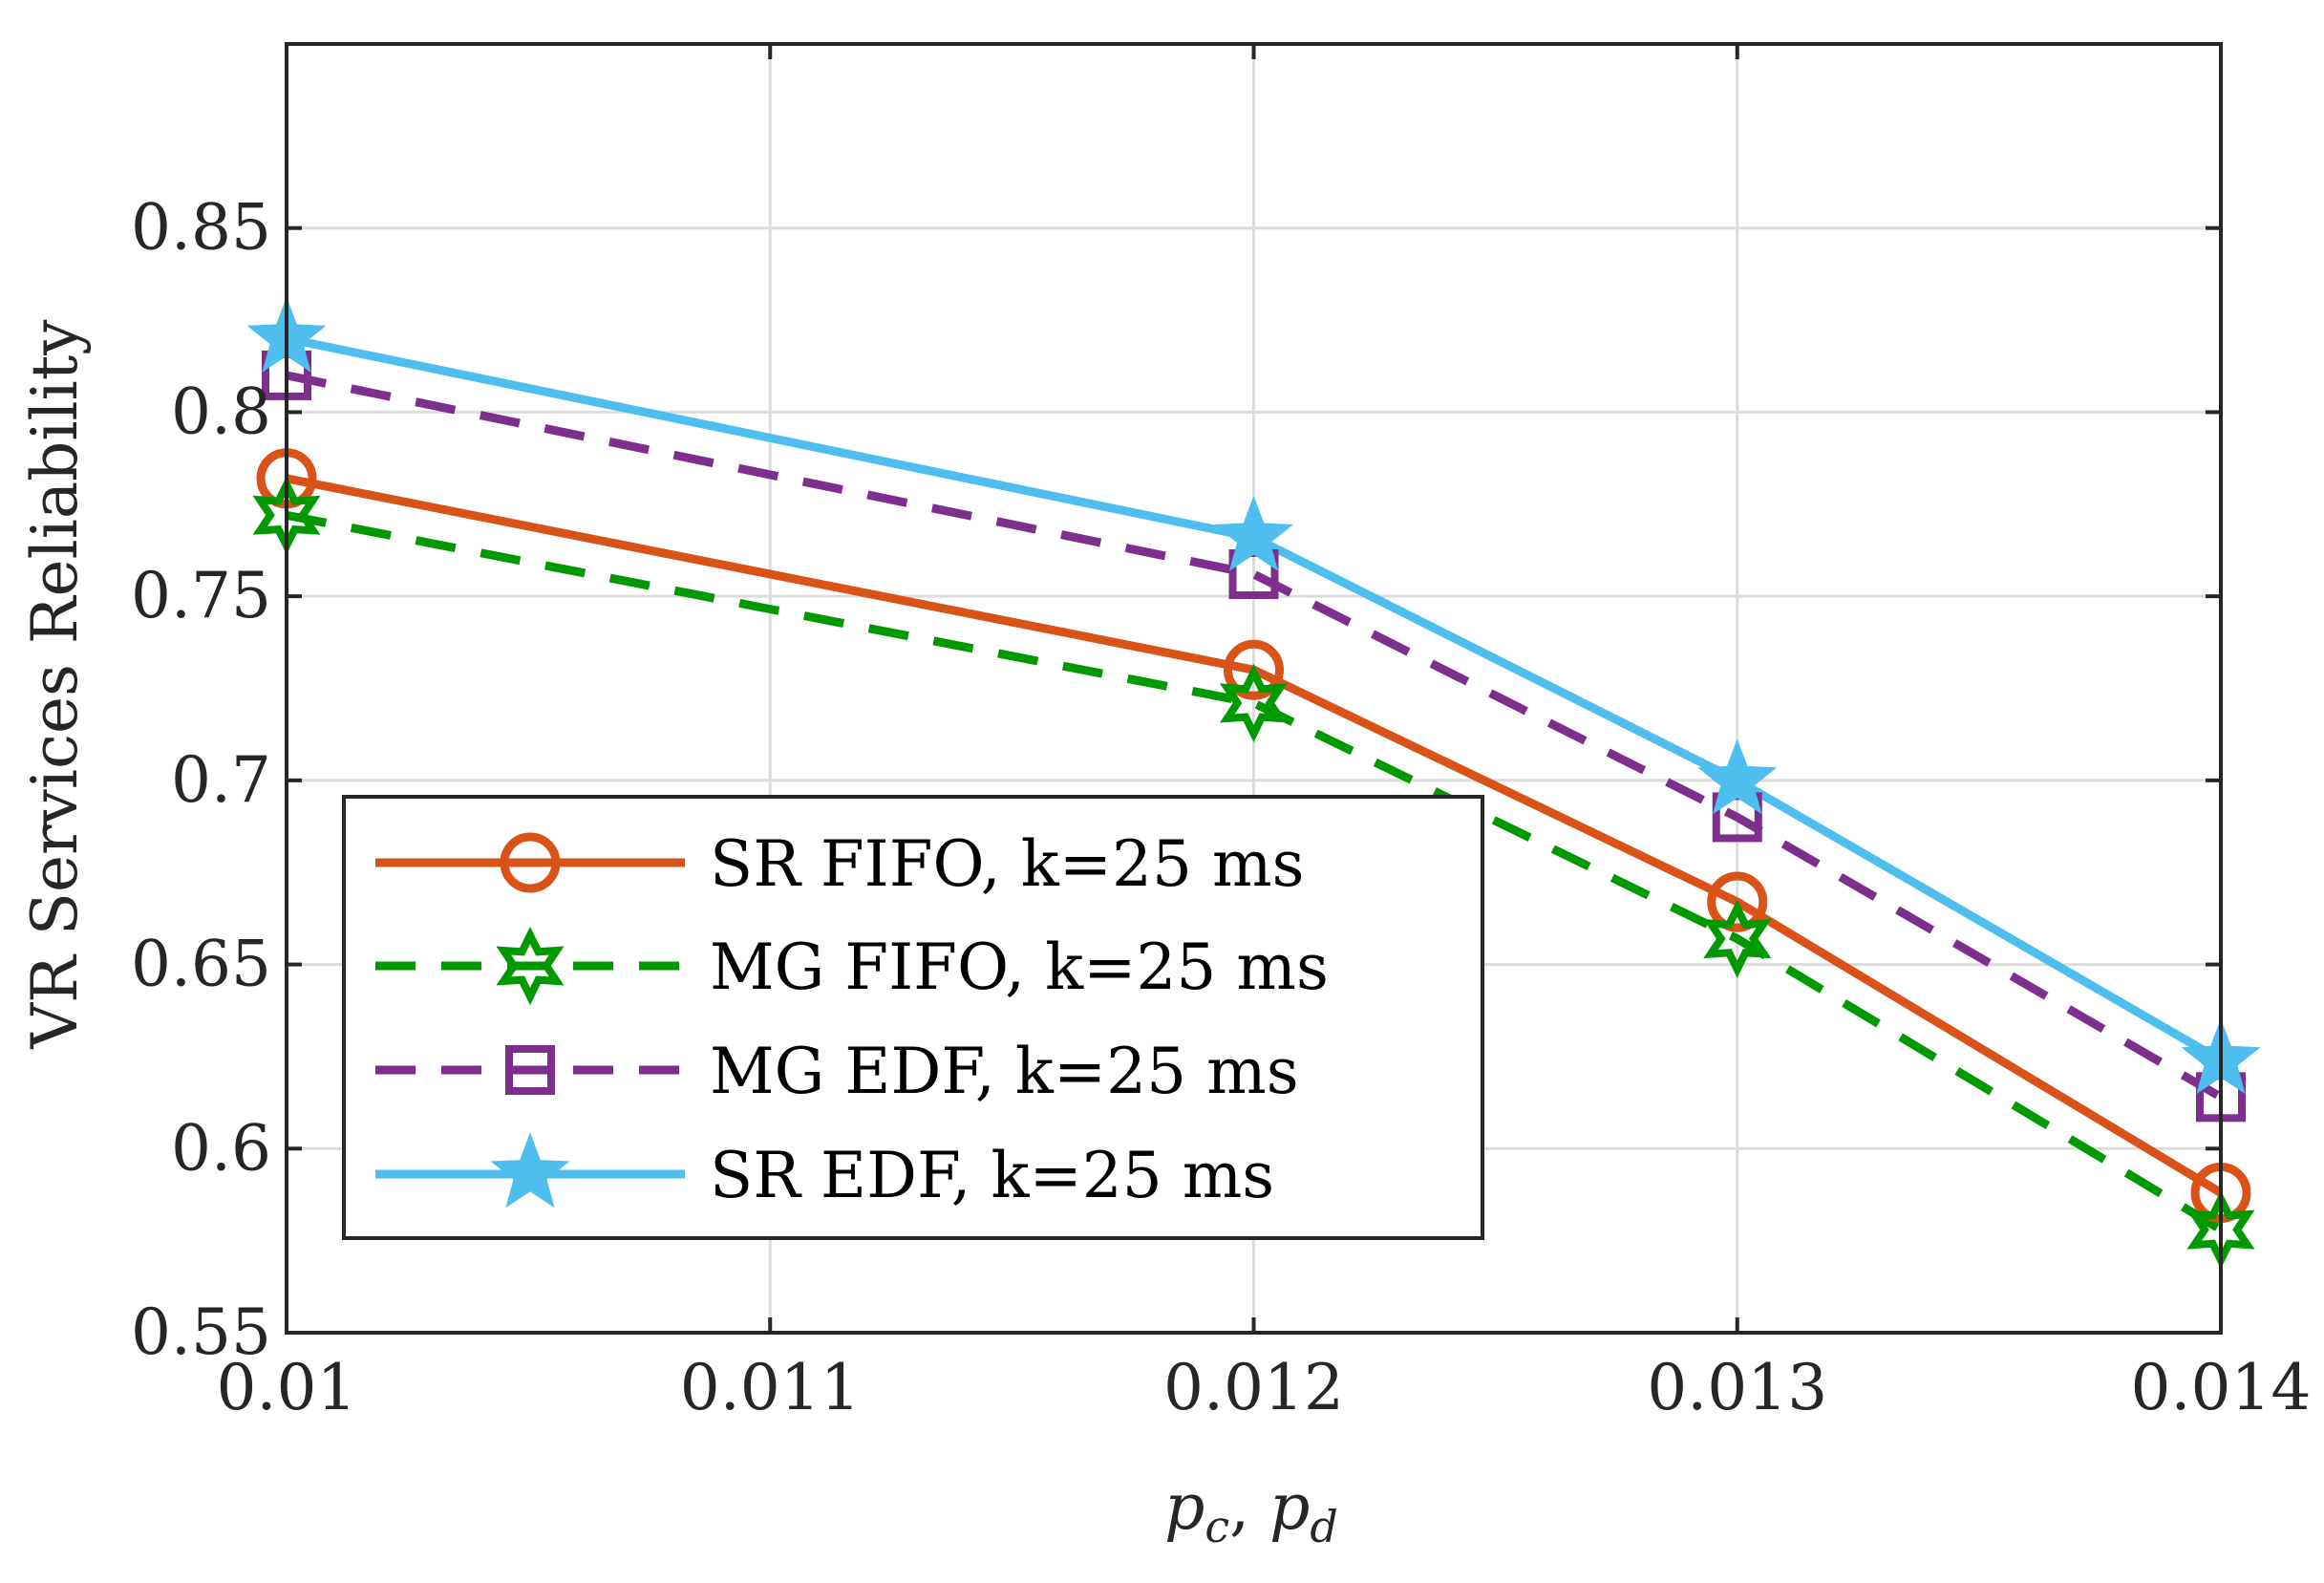 Image resolution: width=2324 pixels, height=1583 pixels. Describe the element at coordinates (221, 1148) in the screenshot. I see `y-tick-label: 0.6` at that location.